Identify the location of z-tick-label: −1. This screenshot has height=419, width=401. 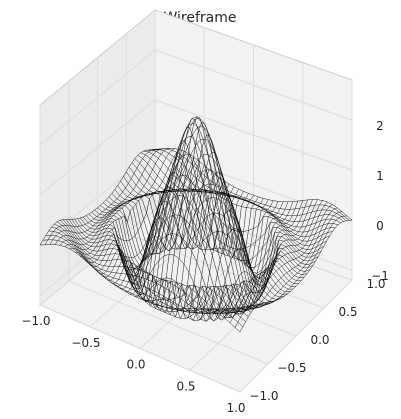
(380, 276).